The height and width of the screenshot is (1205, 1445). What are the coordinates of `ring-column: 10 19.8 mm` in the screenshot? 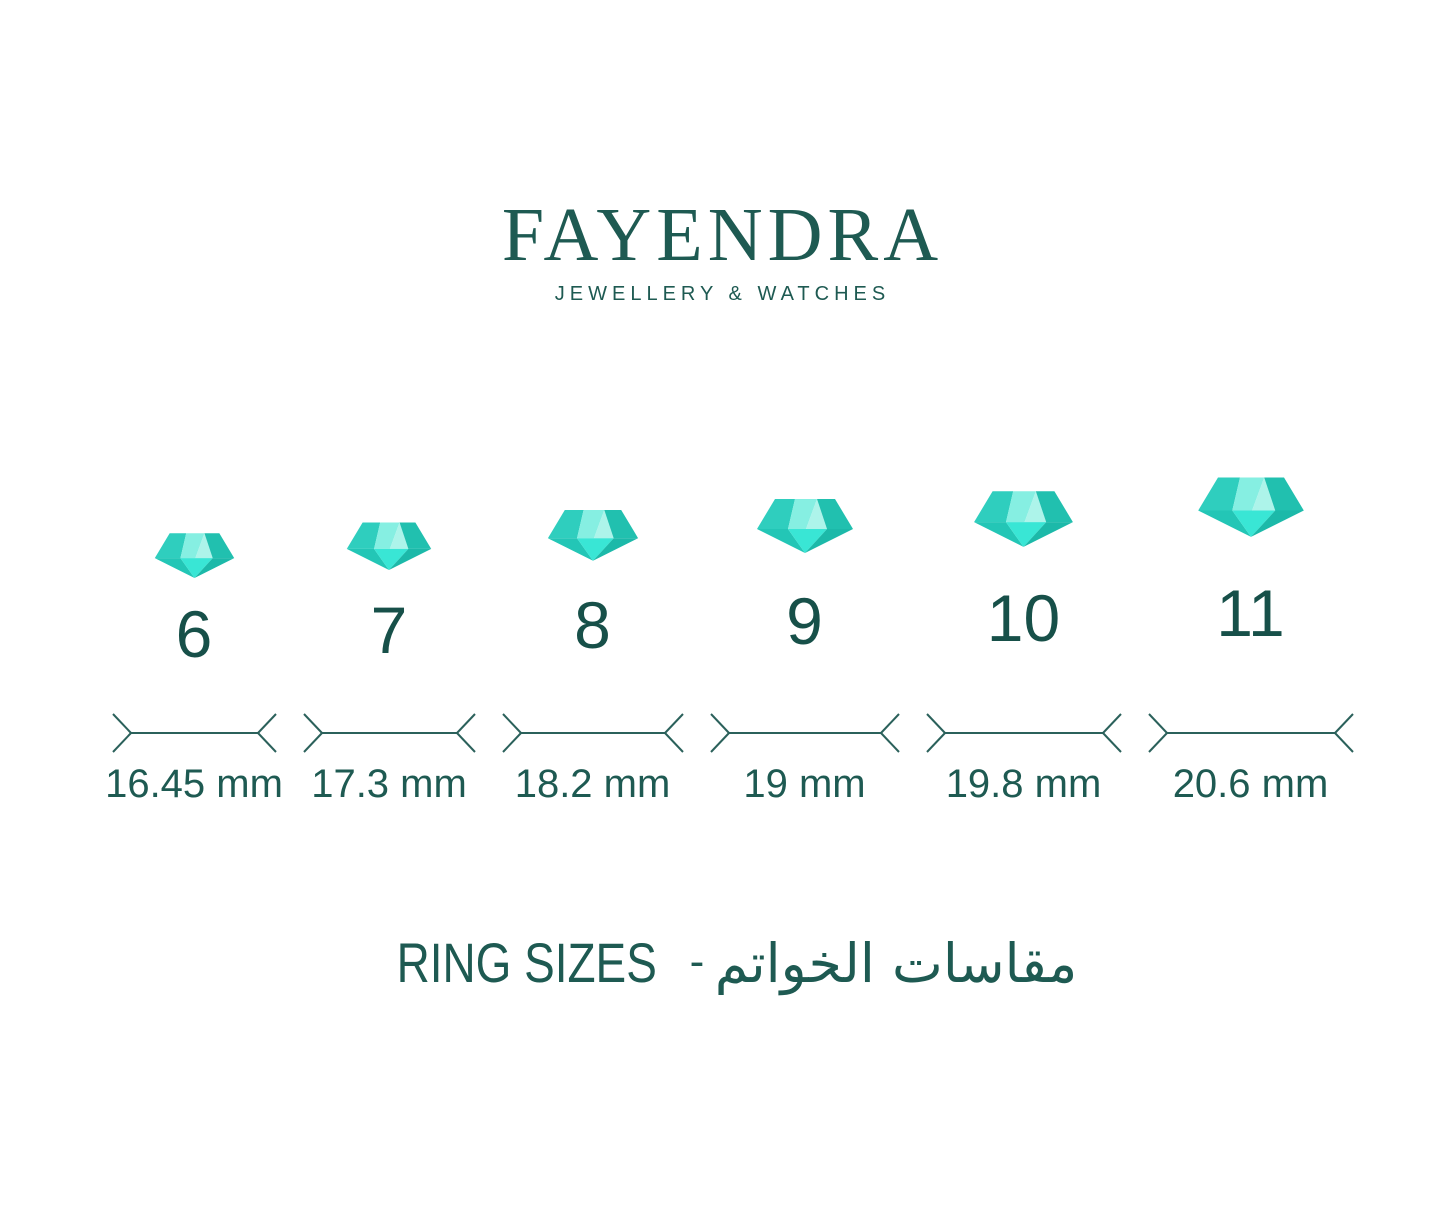 It's located at (1023, 647).